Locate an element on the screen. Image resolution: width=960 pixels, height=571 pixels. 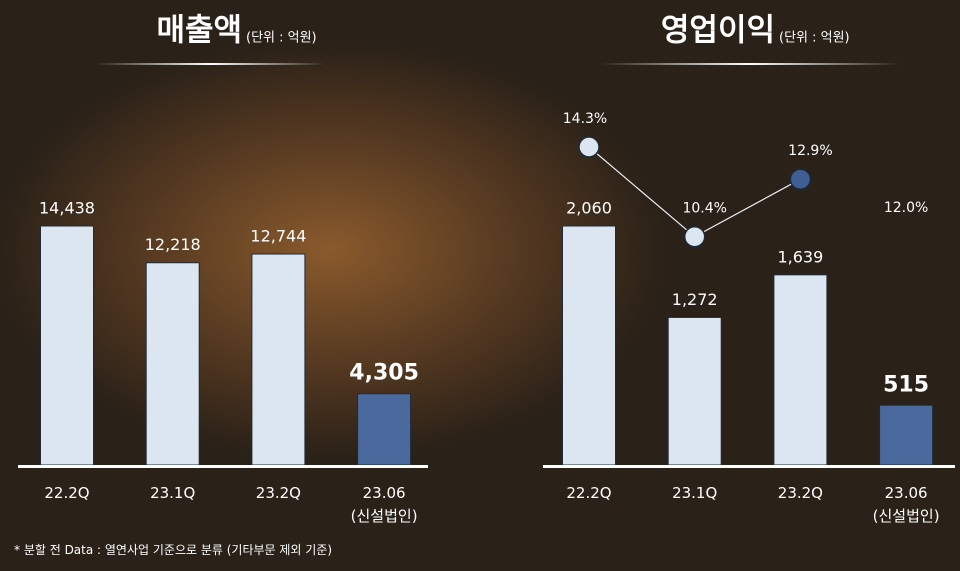
footnote: * 분할 전 Data : 열연사업 기준으로 분류 (기타부문 제외 기준) is located at coordinates (173, 550).